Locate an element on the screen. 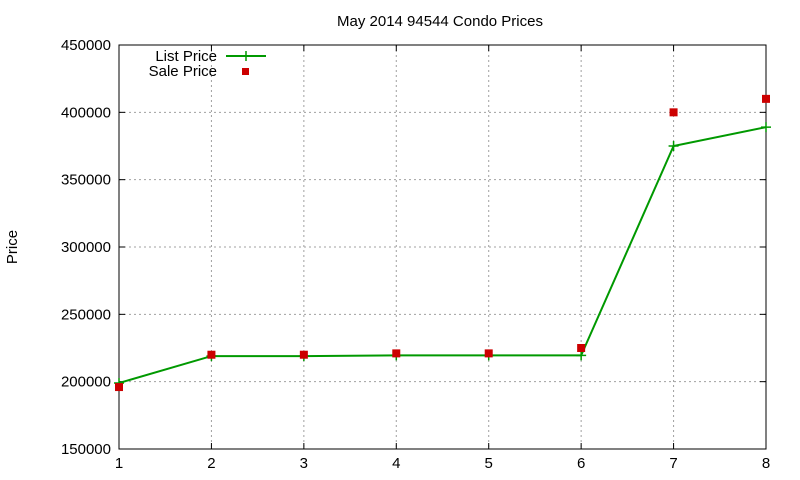 This screenshot has width=800, height=480. x-tick-label: 3 is located at coordinates (304, 463).